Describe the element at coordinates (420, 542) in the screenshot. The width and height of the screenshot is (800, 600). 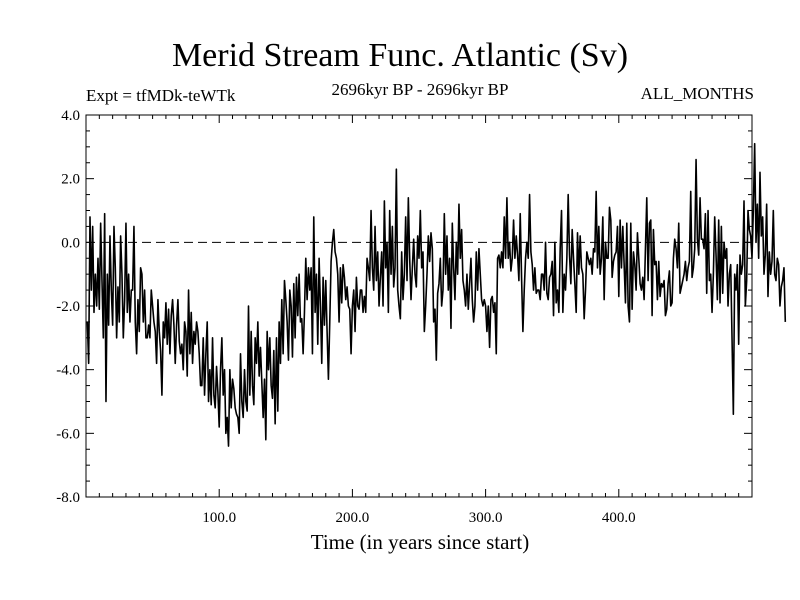
I see `x-axis-label: Time (in years since start)` at that location.